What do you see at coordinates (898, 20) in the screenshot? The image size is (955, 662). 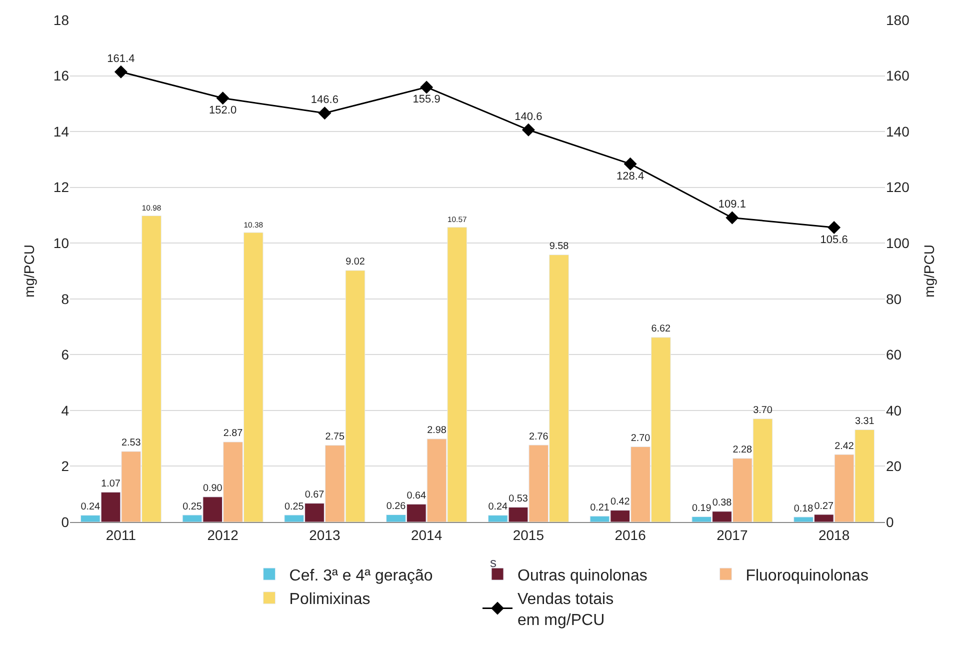 I see `y2-tick-label: 180` at bounding box center [898, 20].